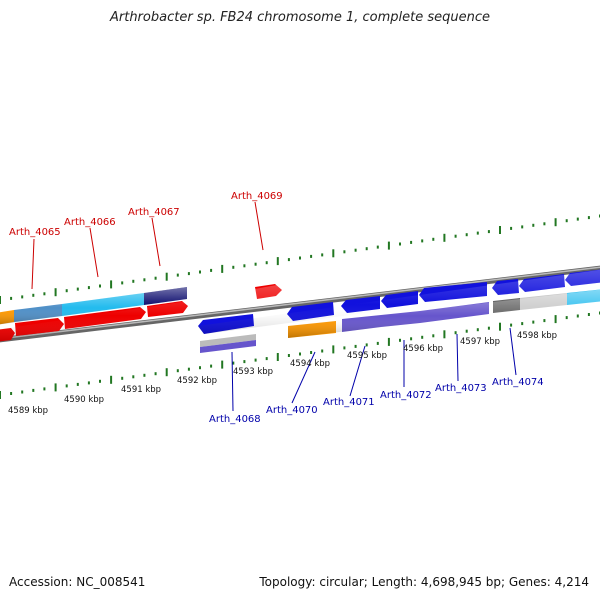 Image resolution: width=600 pixels, height=600 pixels. I want to click on backbone-highlight, so click(300, 303).